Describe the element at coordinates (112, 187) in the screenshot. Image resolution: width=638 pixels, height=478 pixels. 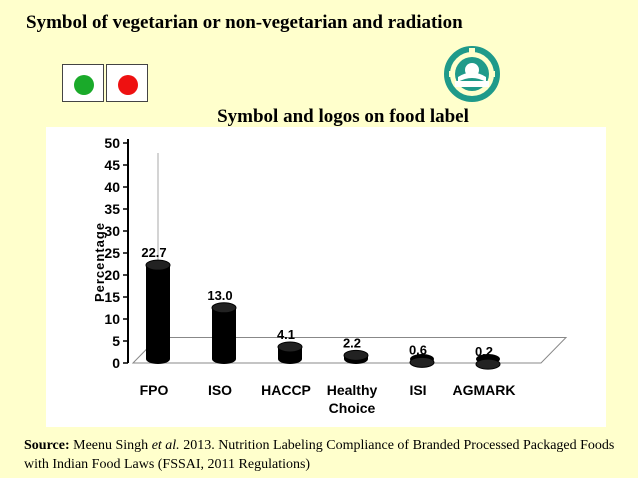
I see `y-tick-label: 40` at that location.